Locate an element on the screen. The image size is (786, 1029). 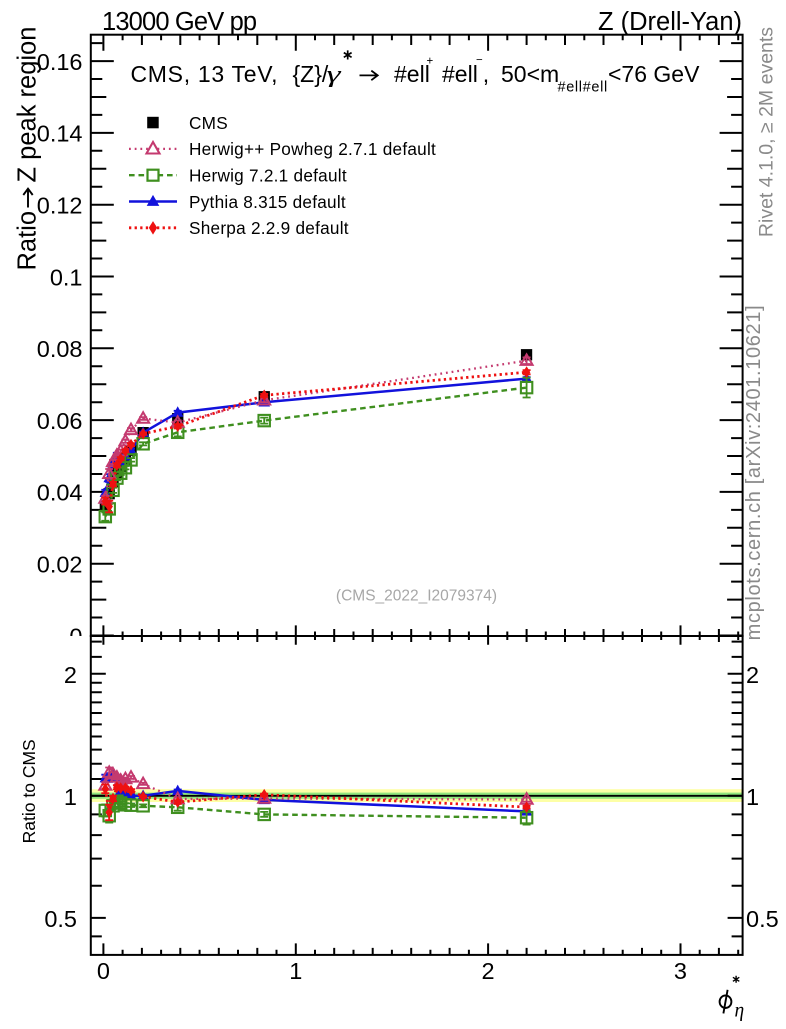
svg-text: Rivet 4.1.0, ≥ 2M events is located at coordinates (767, 132).